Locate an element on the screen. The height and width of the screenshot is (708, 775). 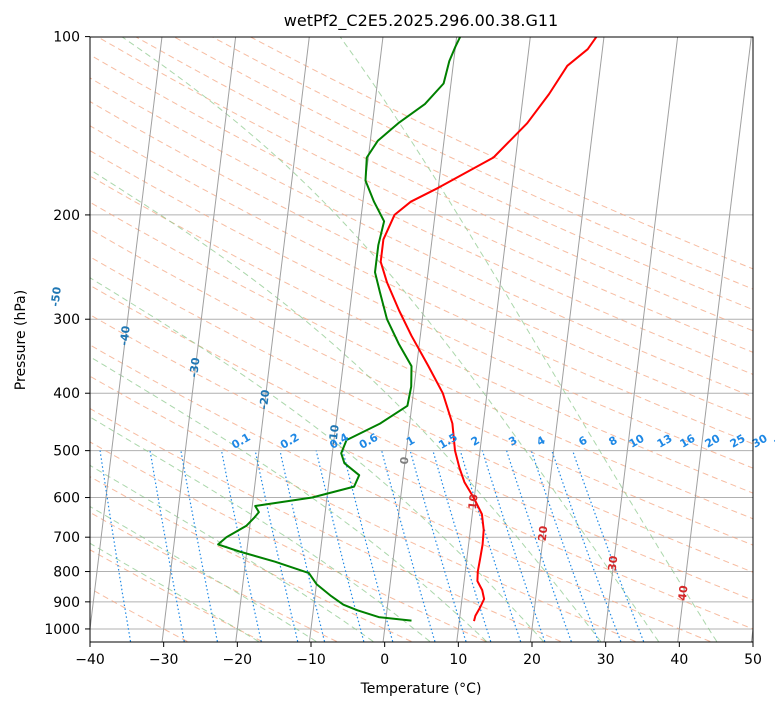
isotherm-label: 10 is located at coordinates (473, 501).